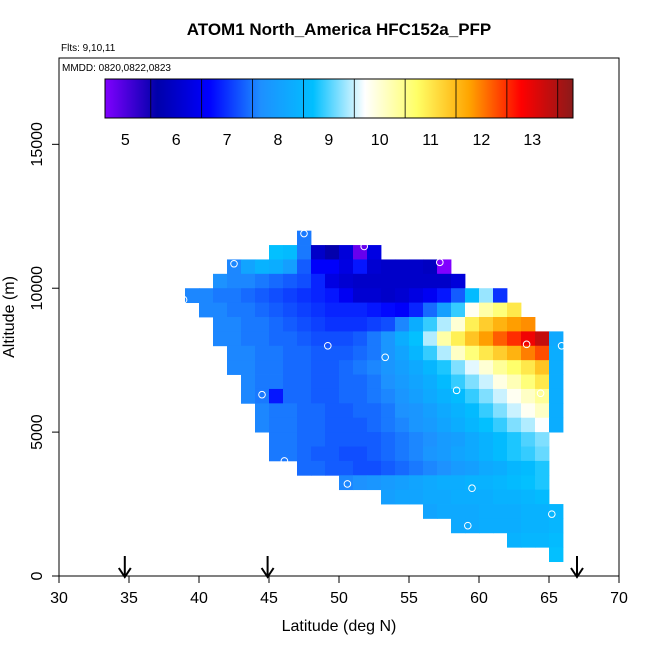  What do you see at coordinates (88, 48) in the screenshot?
I see `flights-label: Flts: 9,10,11` at bounding box center [88, 48].